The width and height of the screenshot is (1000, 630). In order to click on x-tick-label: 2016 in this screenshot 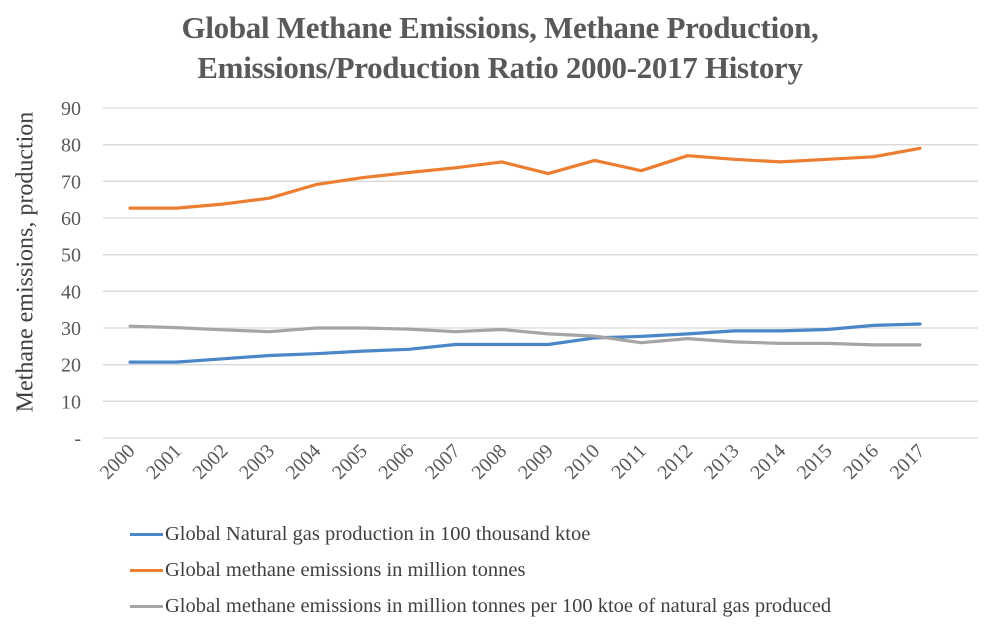, I will do `click(861, 462)`.